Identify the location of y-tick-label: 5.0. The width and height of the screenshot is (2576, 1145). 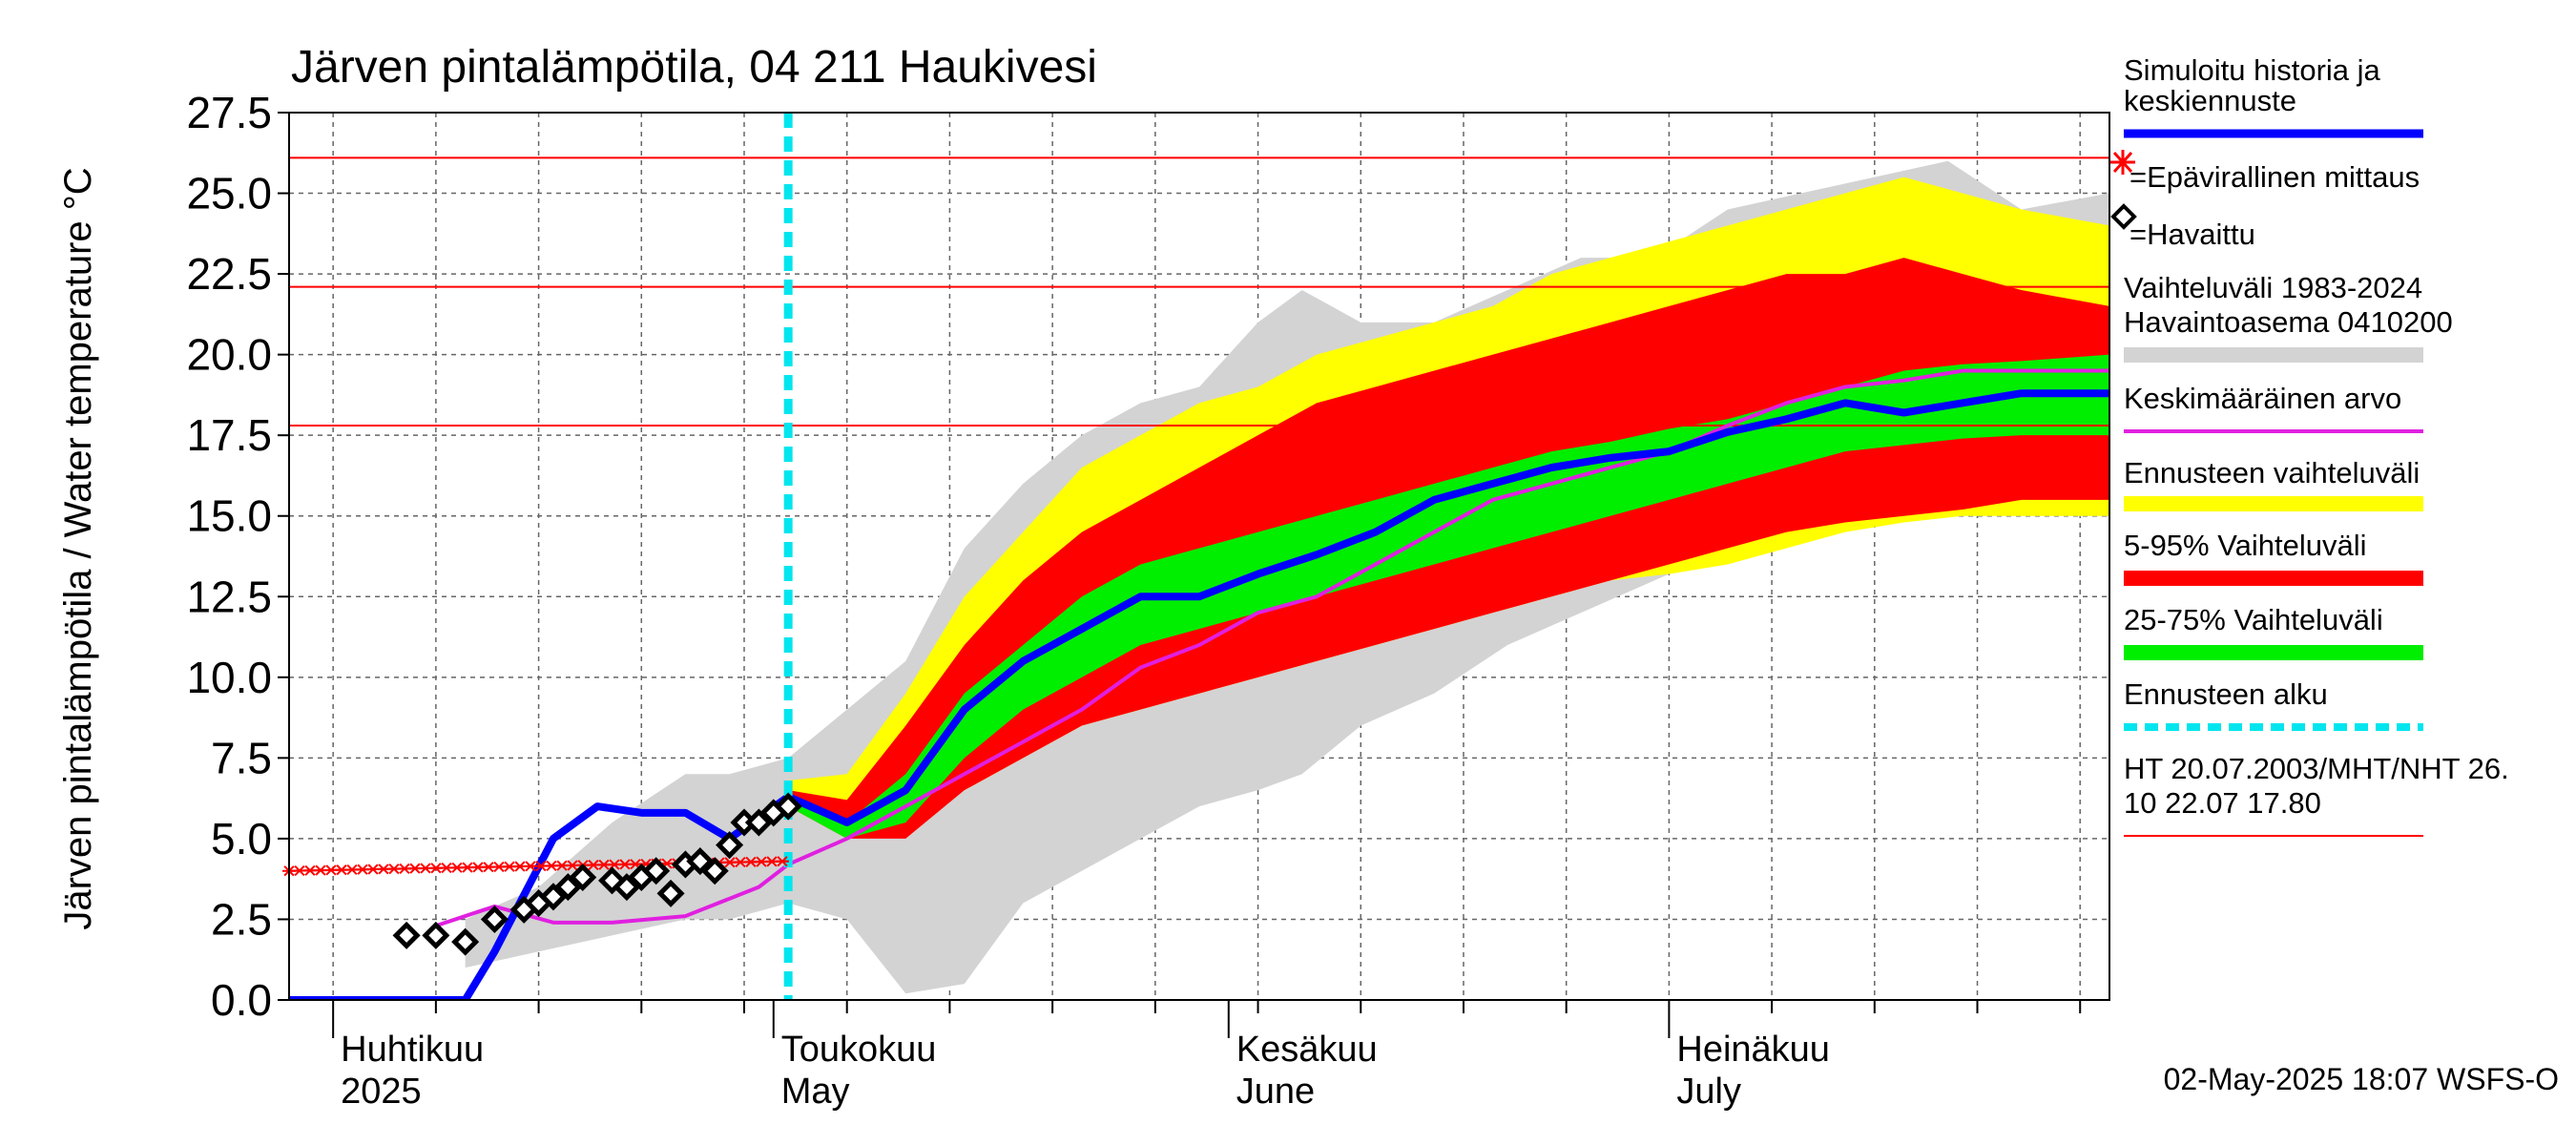
(241, 839).